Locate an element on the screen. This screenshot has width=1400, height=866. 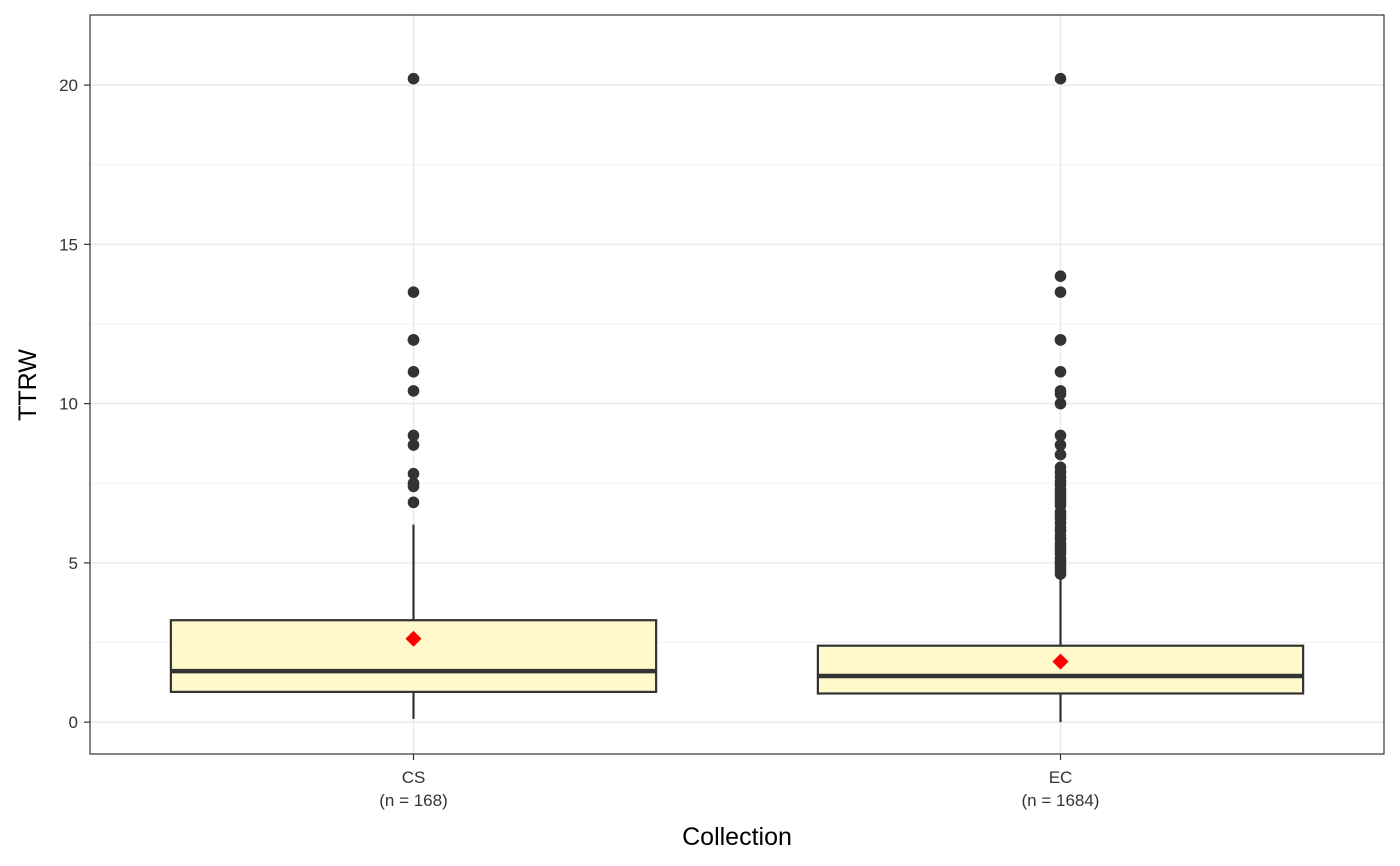
y-tick-label: 10 is located at coordinates (68, 404).